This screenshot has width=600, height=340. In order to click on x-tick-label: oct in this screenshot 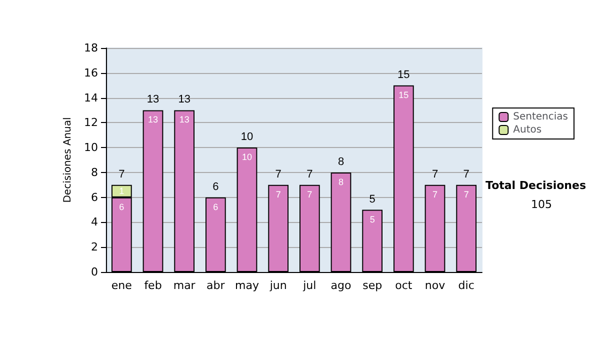, I will do `click(404, 285)`.